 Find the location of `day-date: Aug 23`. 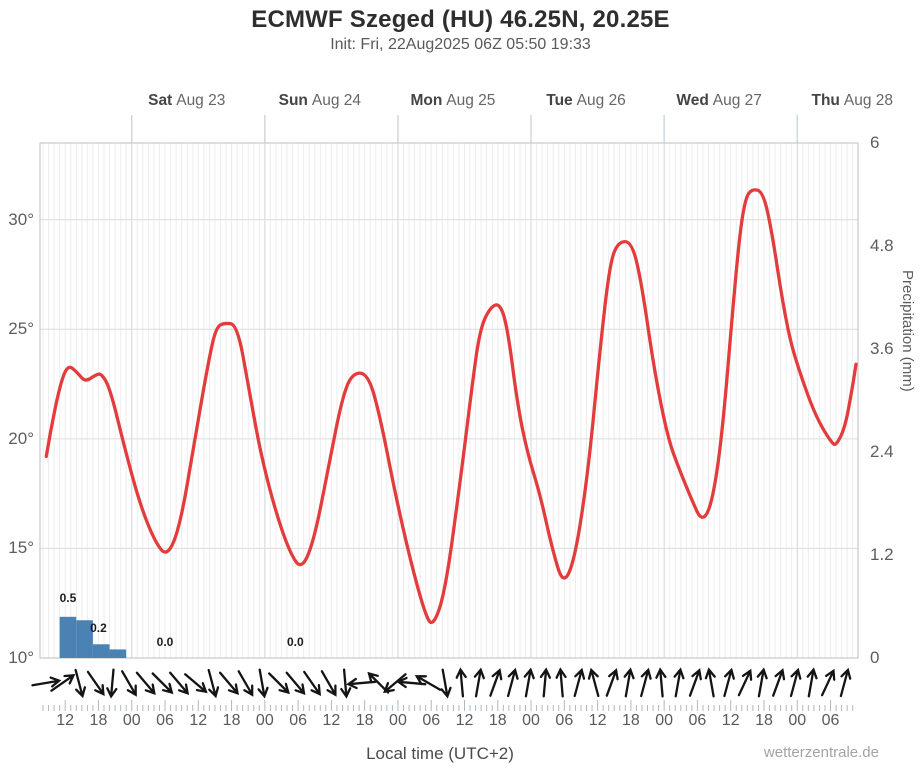

day-date: Aug 23 is located at coordinates (201, 100).